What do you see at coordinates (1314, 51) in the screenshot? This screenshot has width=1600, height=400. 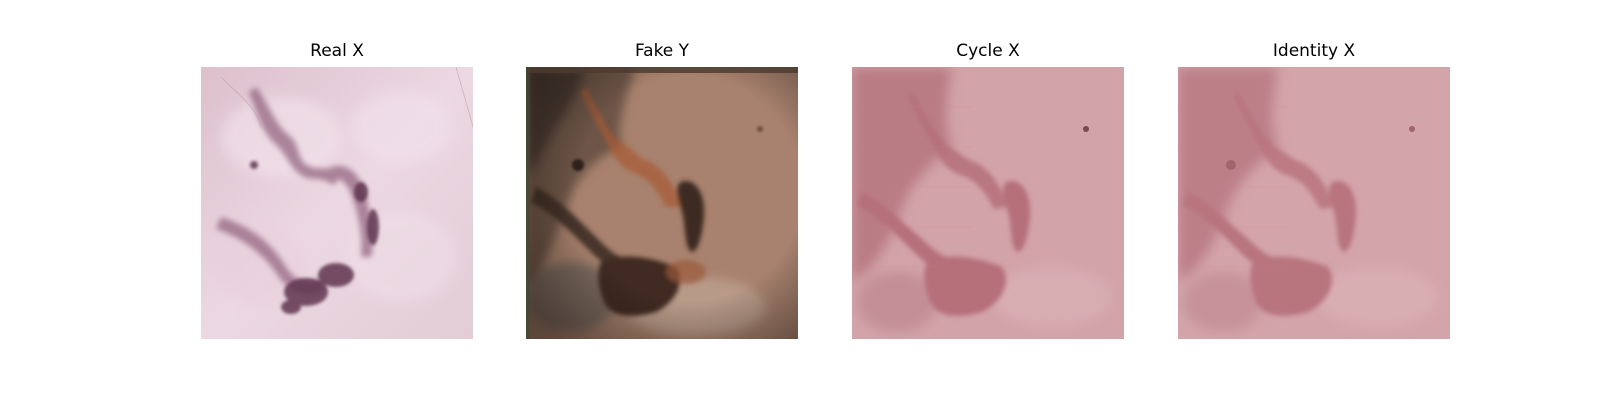 I see `panel-title-identity-x: Identity X` at bounding box center [1314, 51].